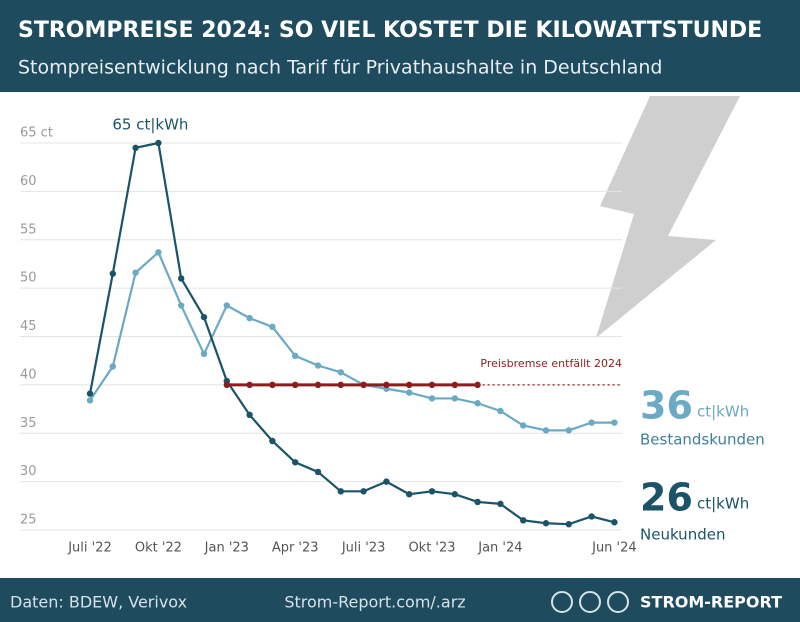 This screenshot has height=622, width=800. Describe the element at coordinates (666, 498) in the screenshot. I see `end-value: 26` at that location.